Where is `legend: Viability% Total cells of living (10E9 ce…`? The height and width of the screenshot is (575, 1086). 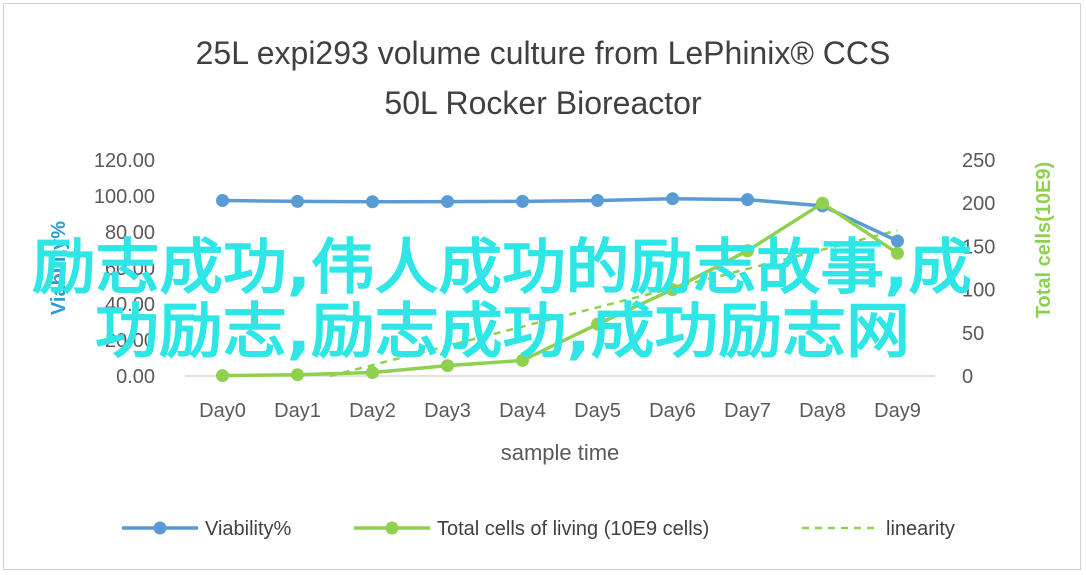 legend: Viability% Total cells of living (10E9 ce… is located at coordinates (538, 529).